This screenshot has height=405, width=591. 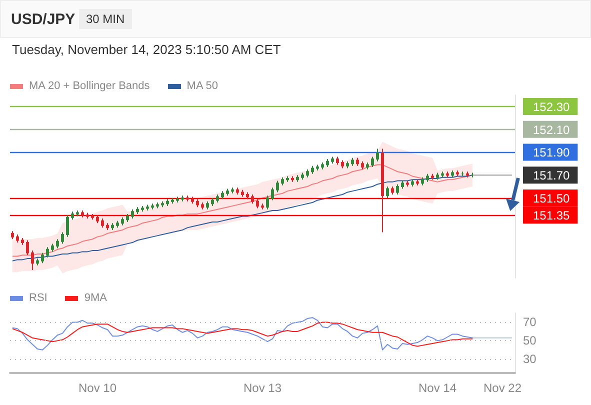 What do you see at coordinates (551, 107) in the screenshot?
I see `y-tick-label: 152.30` at bounding box center [551, 107].